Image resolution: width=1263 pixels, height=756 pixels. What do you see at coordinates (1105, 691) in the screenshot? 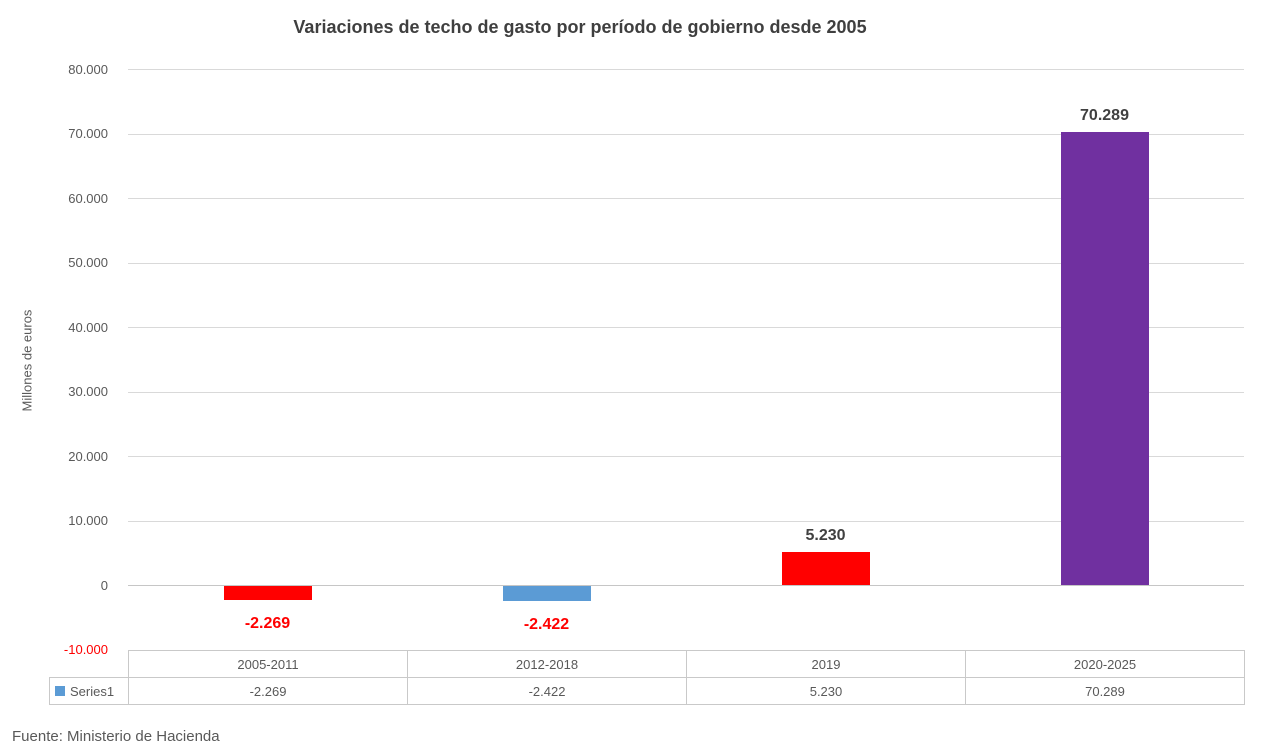
I see `value-cell: 70.289` at bounding box center [1105, 691].